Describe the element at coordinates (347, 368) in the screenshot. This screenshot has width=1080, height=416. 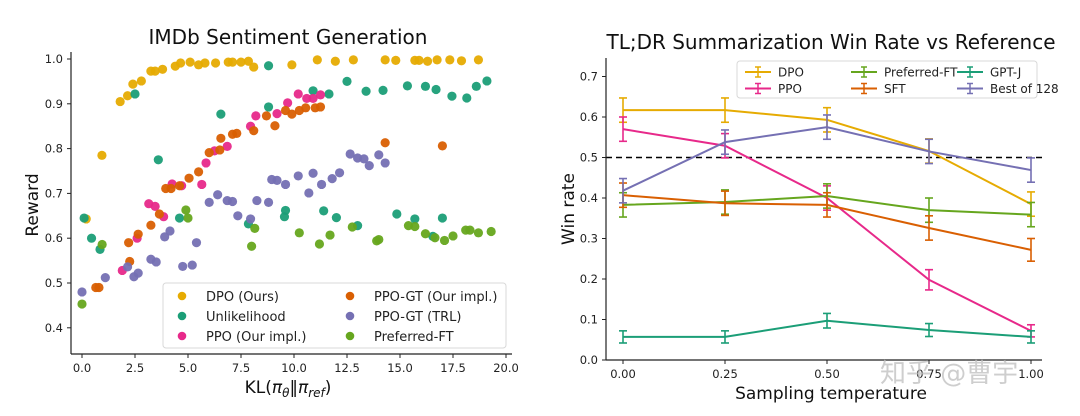
I see `left-x-tick-label: 12.5` at that location.